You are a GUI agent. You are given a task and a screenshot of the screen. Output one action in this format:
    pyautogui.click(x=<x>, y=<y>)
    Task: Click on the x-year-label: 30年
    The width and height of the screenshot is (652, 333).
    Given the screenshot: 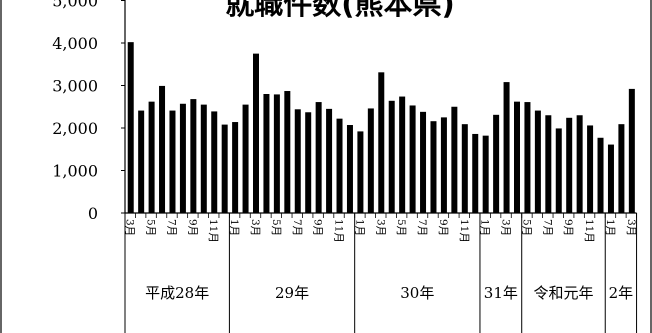 What is the action you would take?
    pyautogui.click(x=417, y=293)
    